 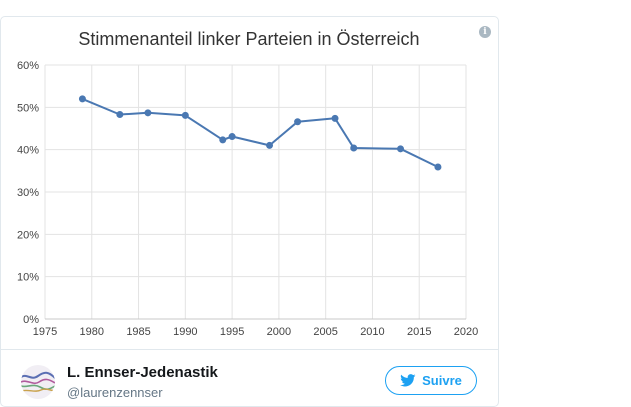 I want to click on x-tick-label: 1980, so click(x=92, y=332).